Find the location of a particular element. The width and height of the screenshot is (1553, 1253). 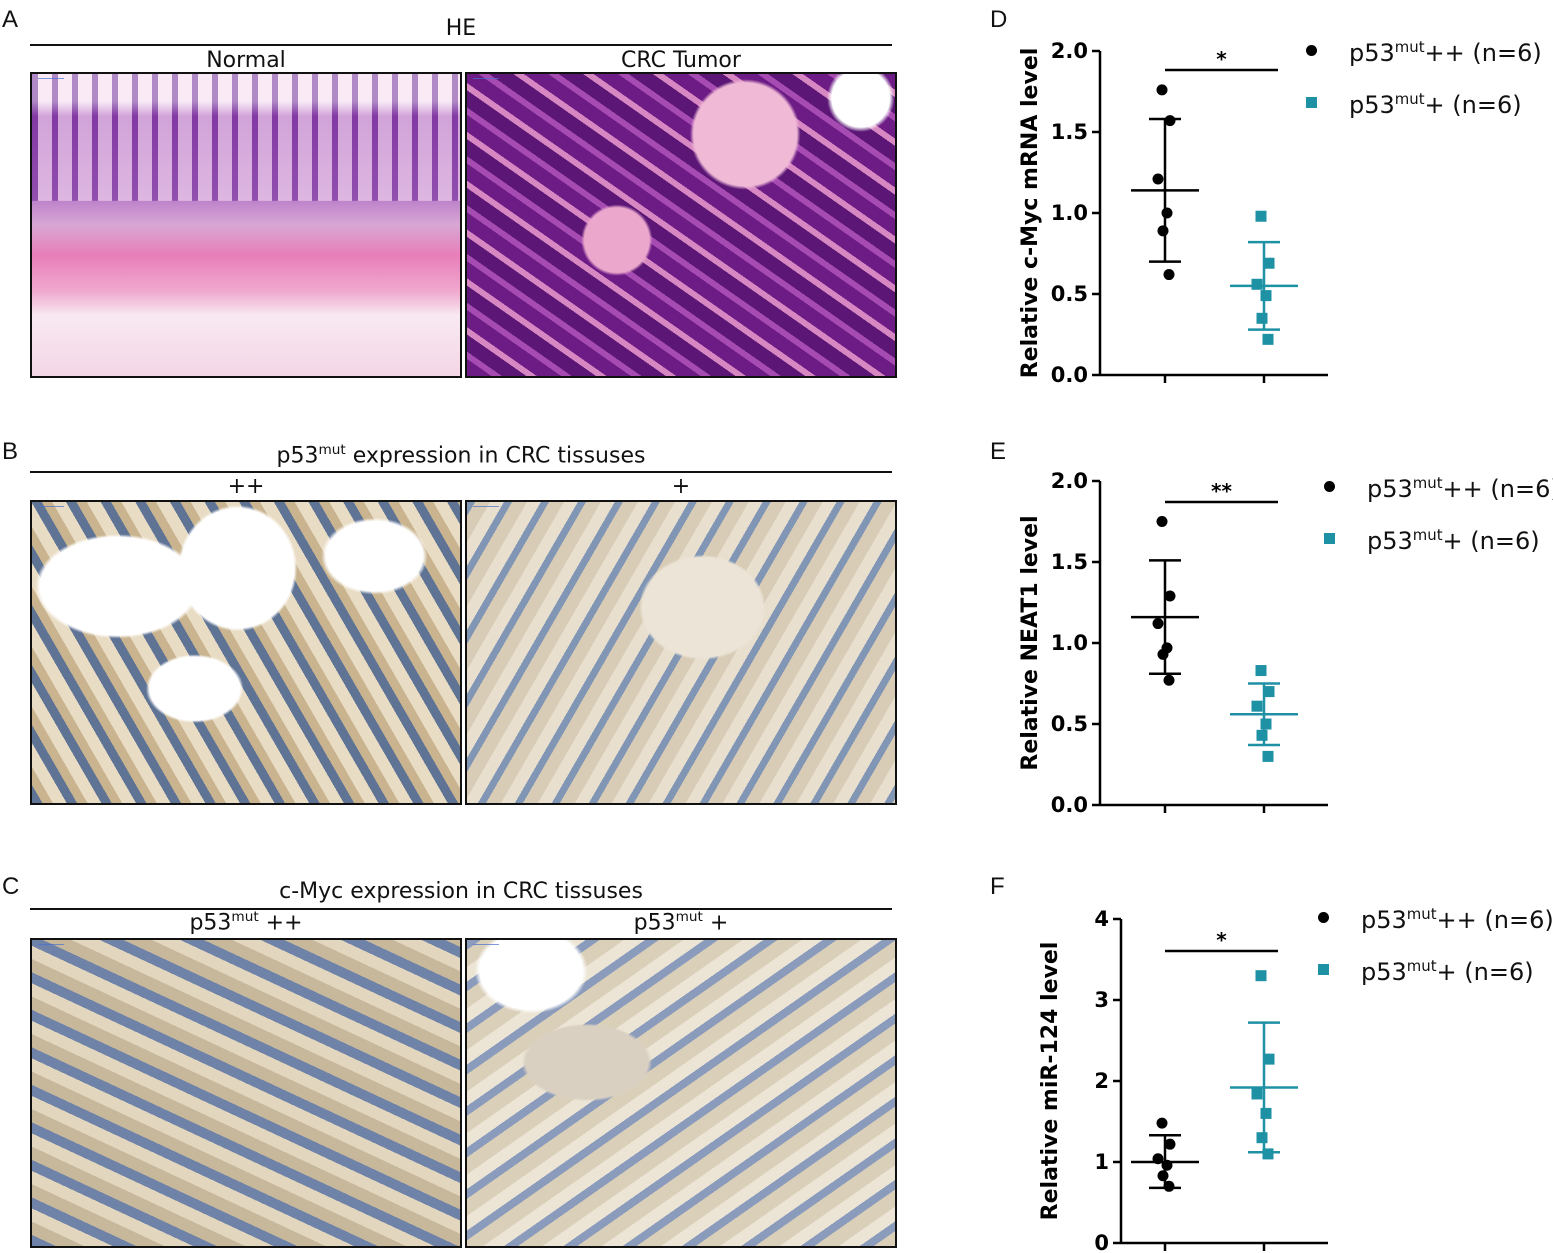

panel-c-left-label: p53mut ++ is located at coordinates (246, 922).